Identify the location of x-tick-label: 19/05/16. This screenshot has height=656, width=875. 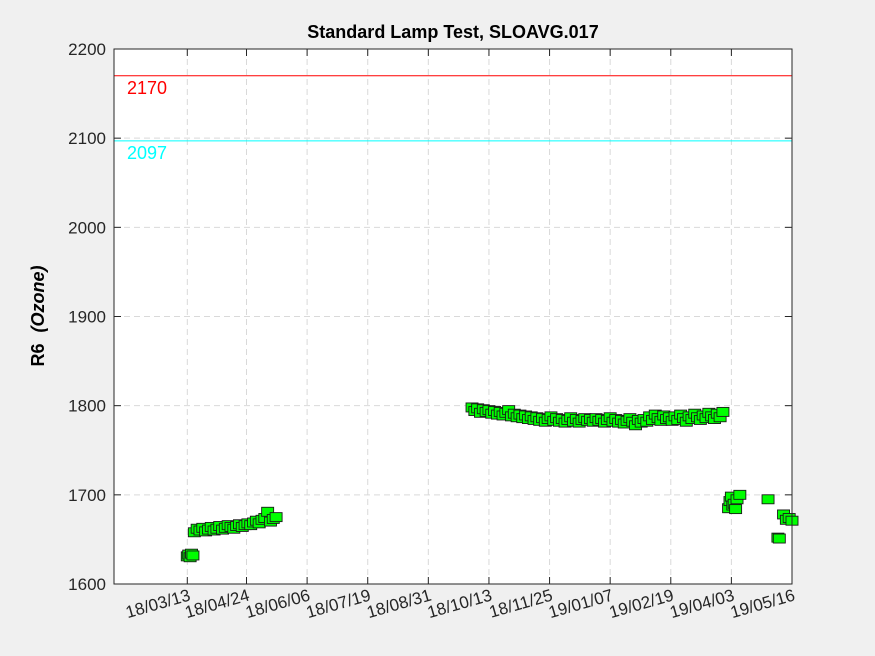
(762, 604).